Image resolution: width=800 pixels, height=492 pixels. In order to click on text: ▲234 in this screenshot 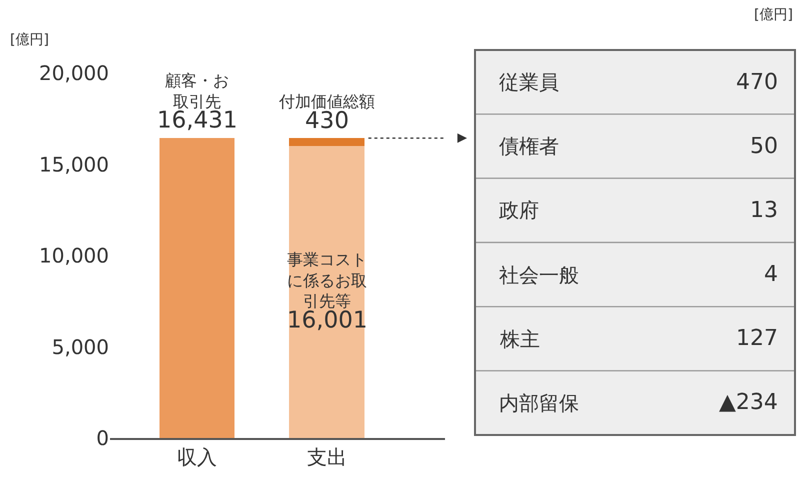, I will do `click(748, 402)`.